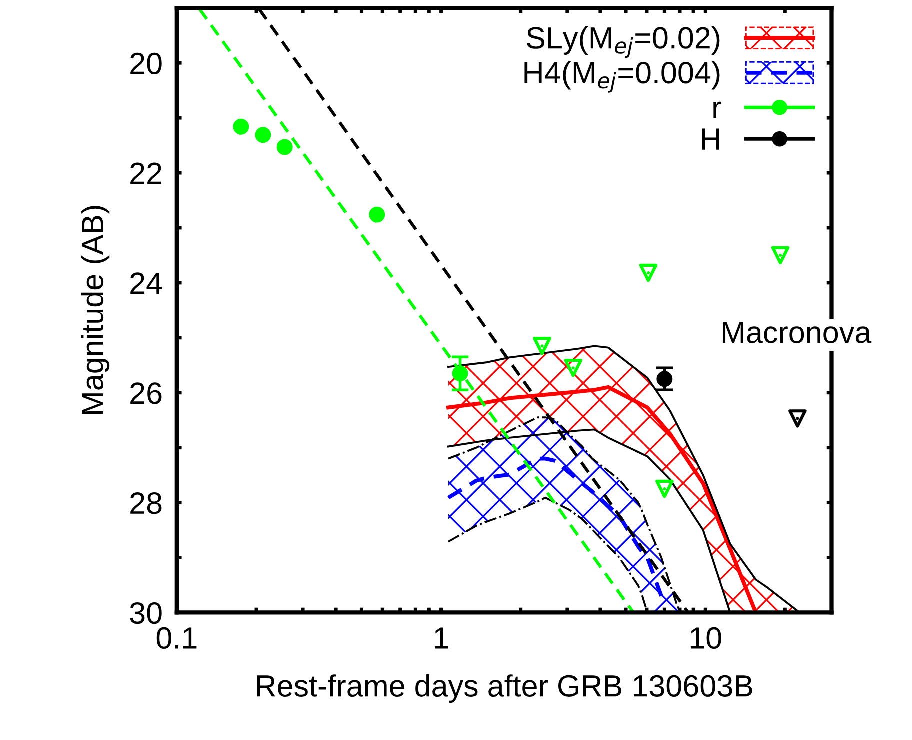 The width and height of the screenshot is (912, 740). Describe the element at coordinates (146, 393) in the screenshot. I see `y-tick-label: 26` at that location.